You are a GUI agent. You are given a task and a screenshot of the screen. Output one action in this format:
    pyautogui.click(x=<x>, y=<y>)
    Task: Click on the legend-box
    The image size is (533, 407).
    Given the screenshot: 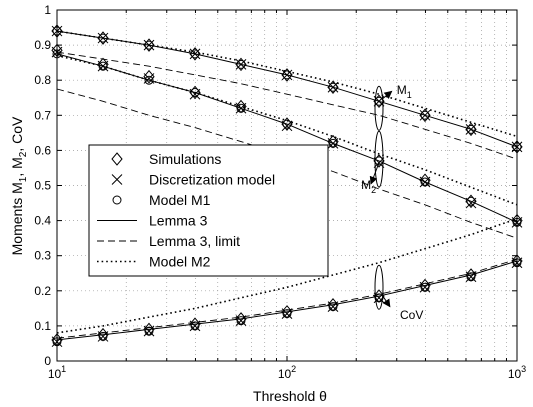 What is the action you would take?
    pyautogui.click(x=208, y=210)
    